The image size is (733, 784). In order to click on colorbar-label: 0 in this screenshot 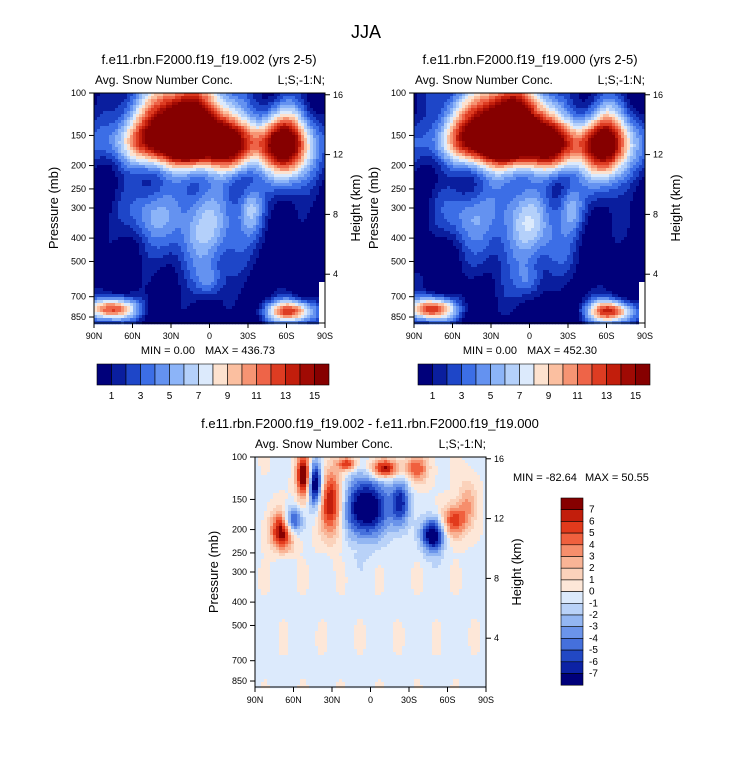, I will do `click(592, 592)`.